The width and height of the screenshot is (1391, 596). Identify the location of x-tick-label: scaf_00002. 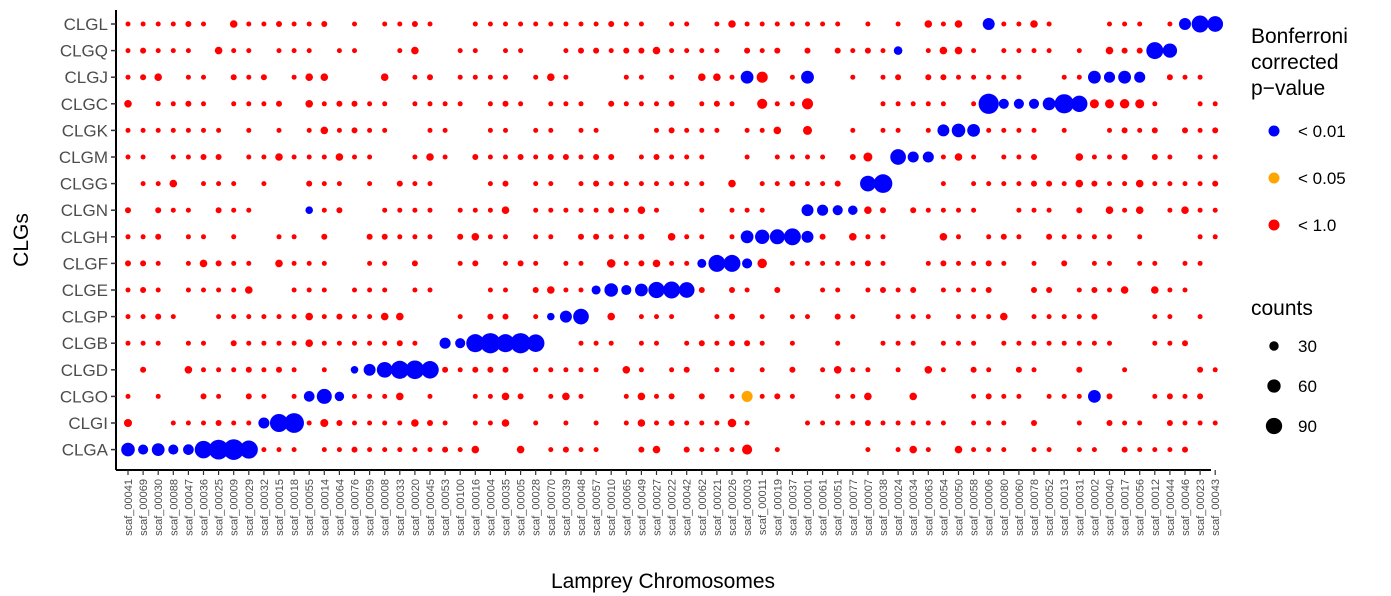
(1095, 507).